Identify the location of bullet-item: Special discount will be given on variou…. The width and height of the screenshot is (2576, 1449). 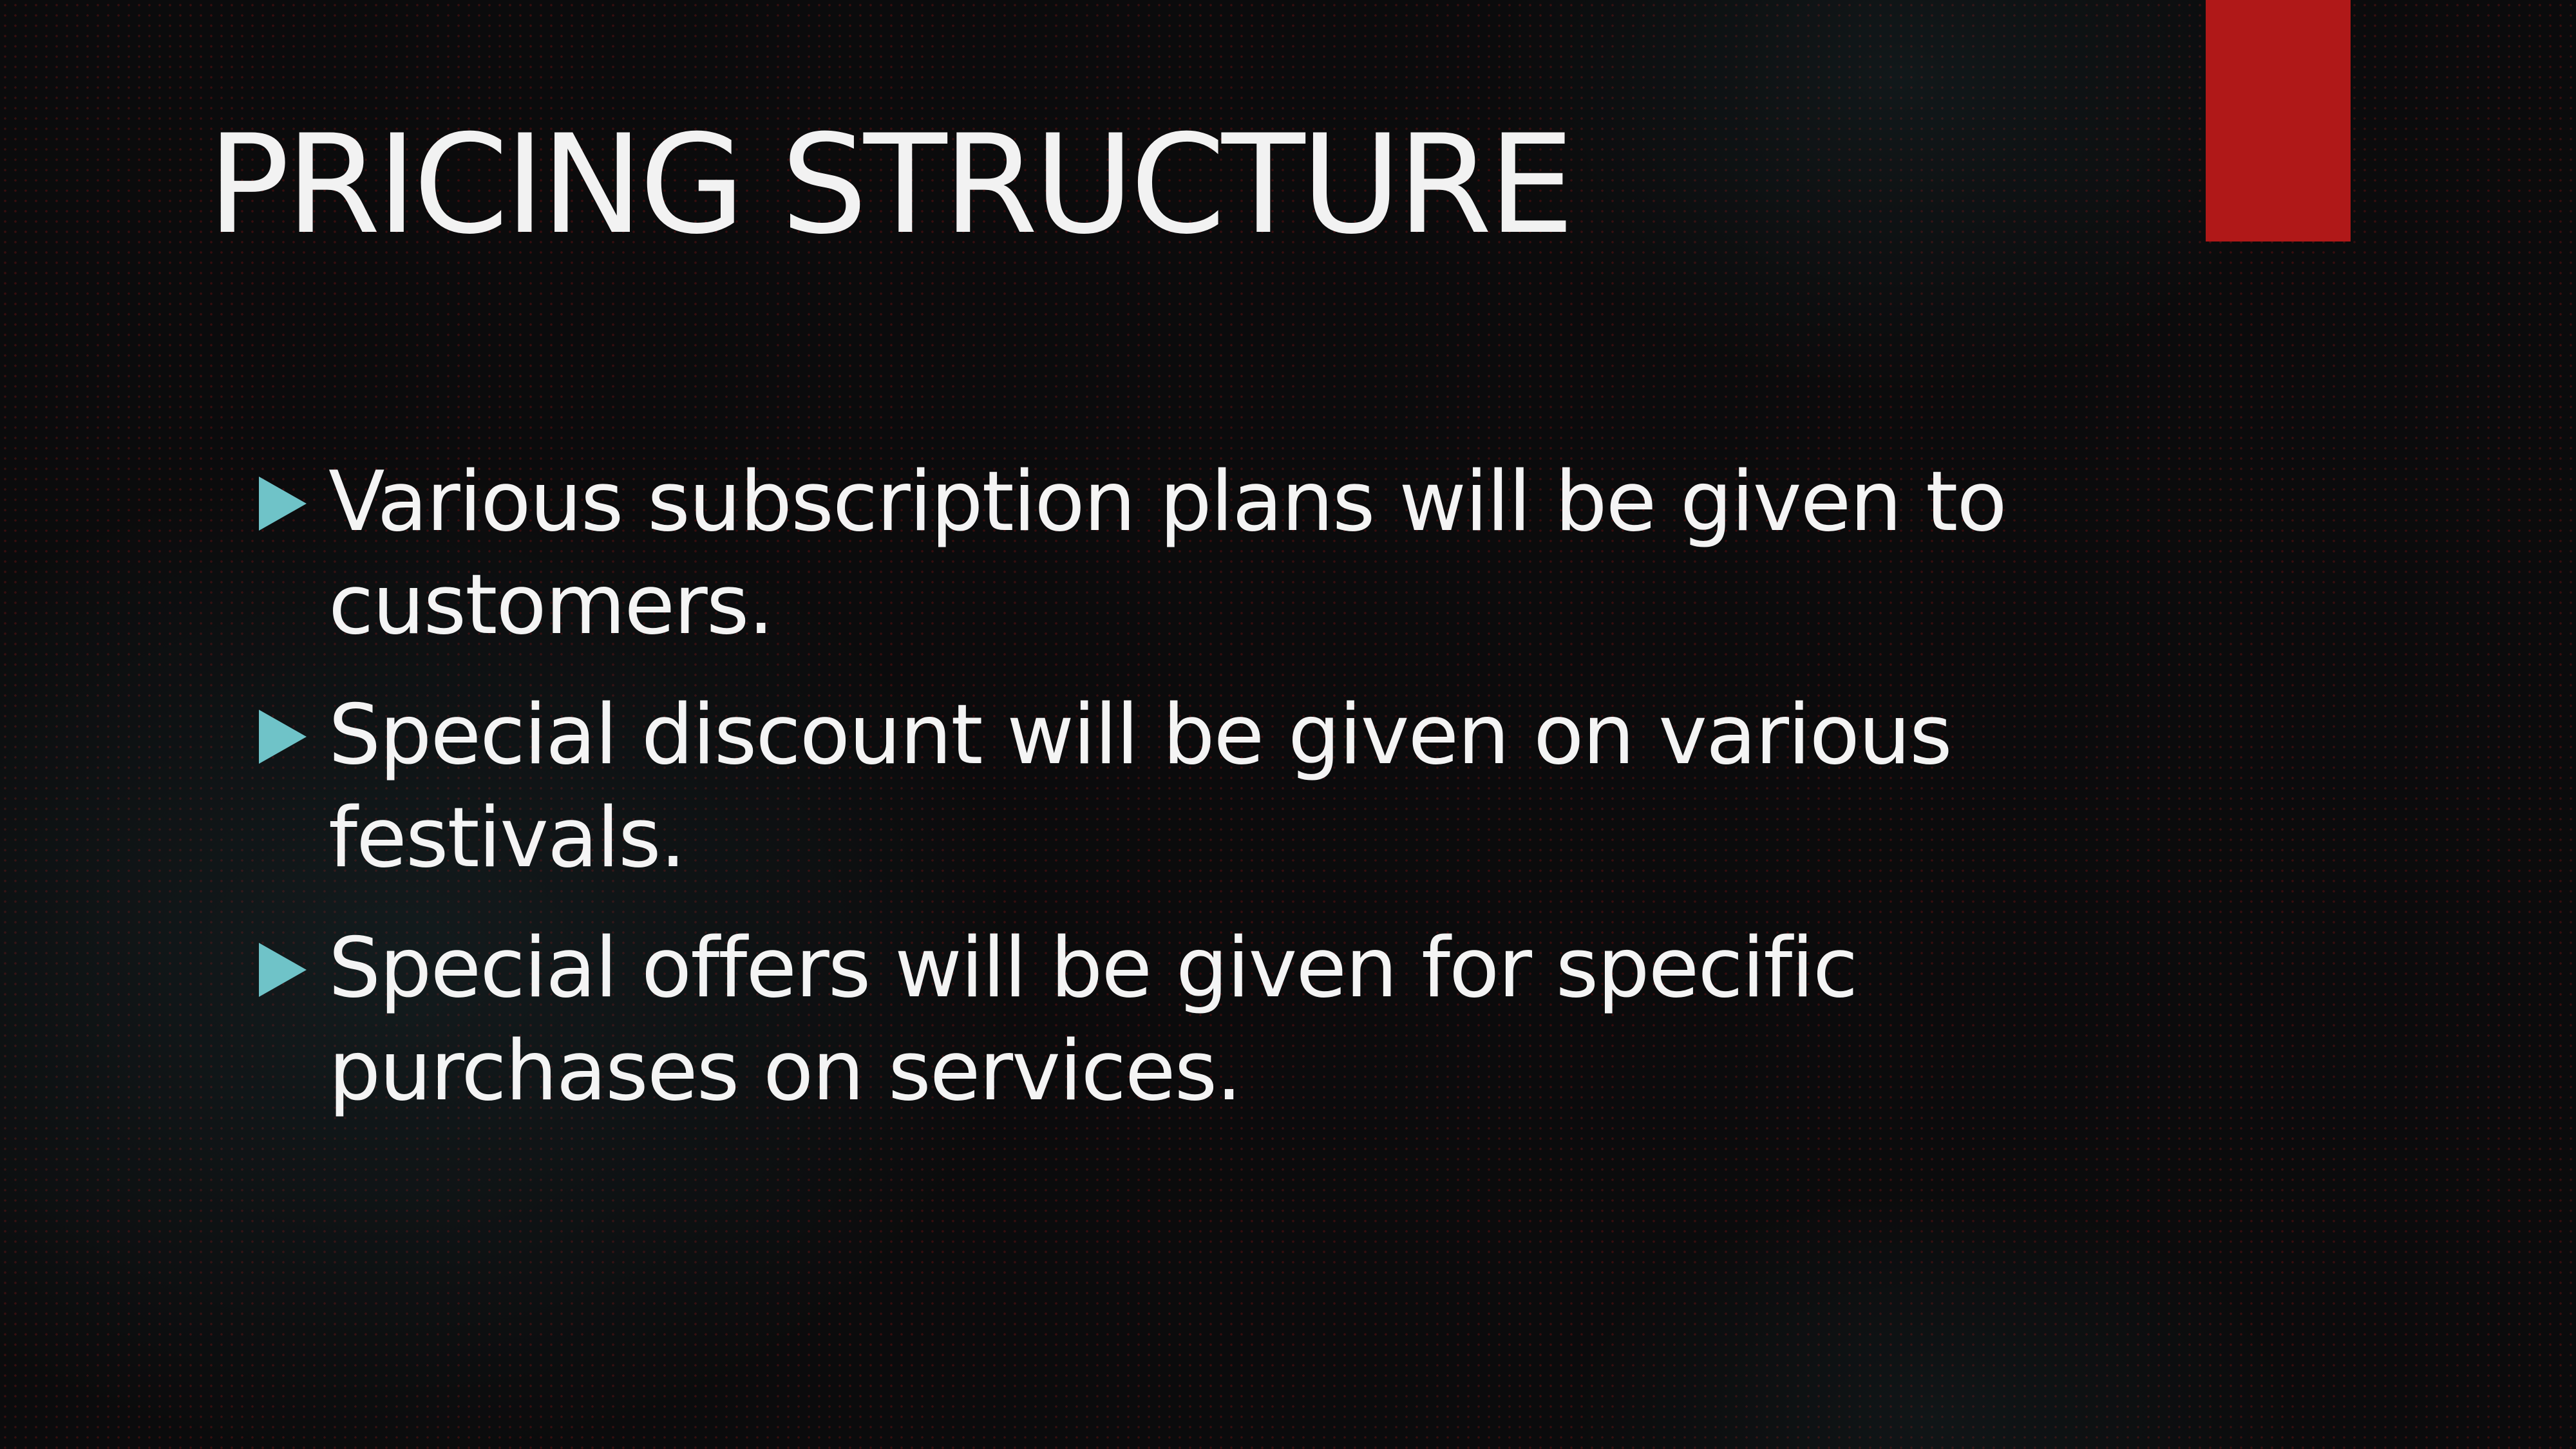
(1224, 787).